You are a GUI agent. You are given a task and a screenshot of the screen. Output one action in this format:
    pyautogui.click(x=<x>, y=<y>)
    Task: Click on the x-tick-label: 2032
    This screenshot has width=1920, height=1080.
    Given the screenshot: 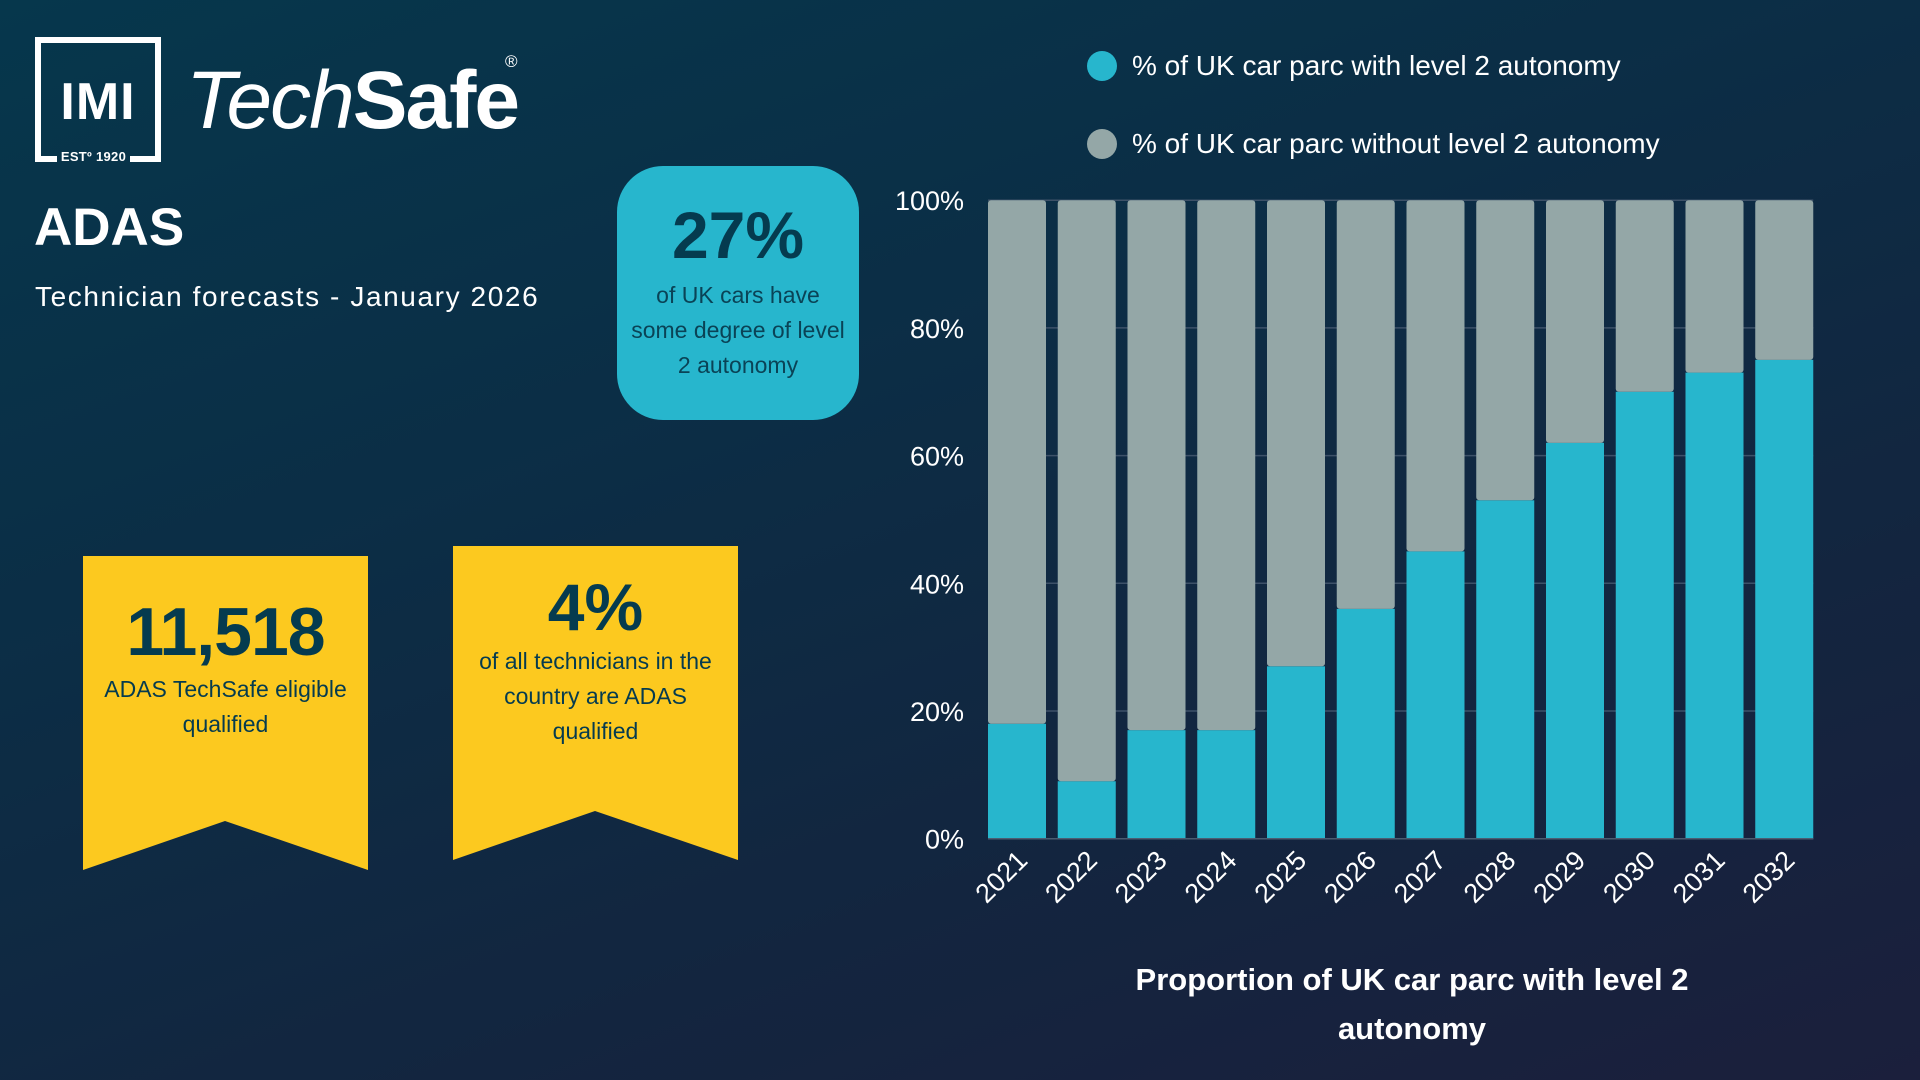 What is the action you would take?
    pyautogui.click(x=1769, y=877)
    